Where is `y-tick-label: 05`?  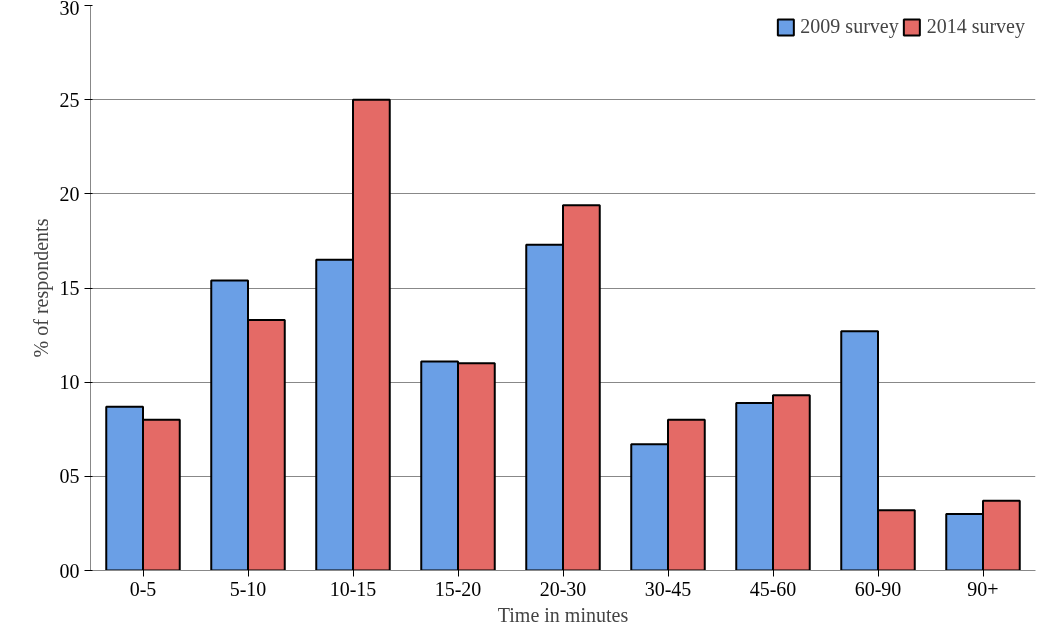
y-tick-label: 05 is located at coordinates (69, 476).